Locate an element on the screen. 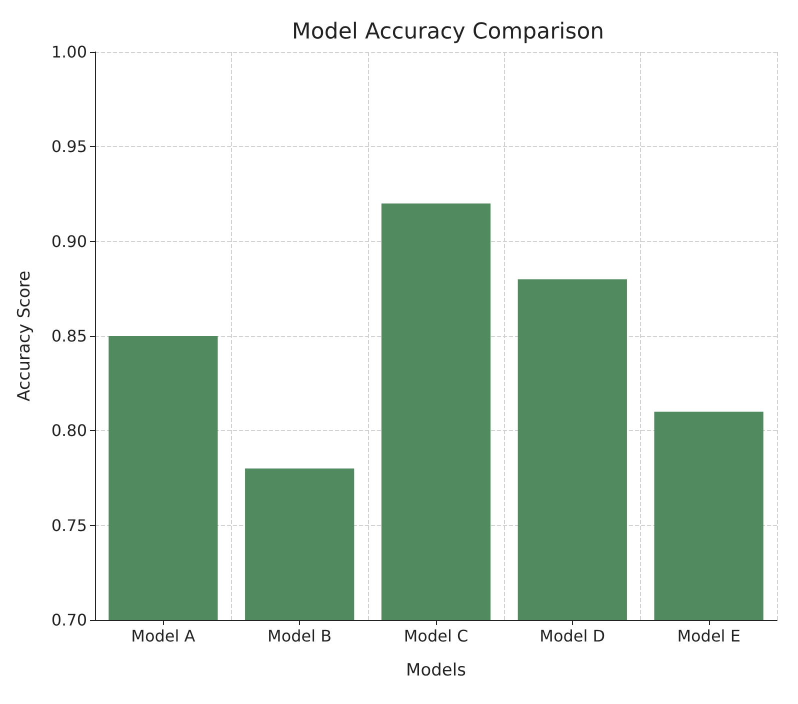 This screenshot has height=704, width=798. x-tick-label: Model C is located at coordinates (436, 636).